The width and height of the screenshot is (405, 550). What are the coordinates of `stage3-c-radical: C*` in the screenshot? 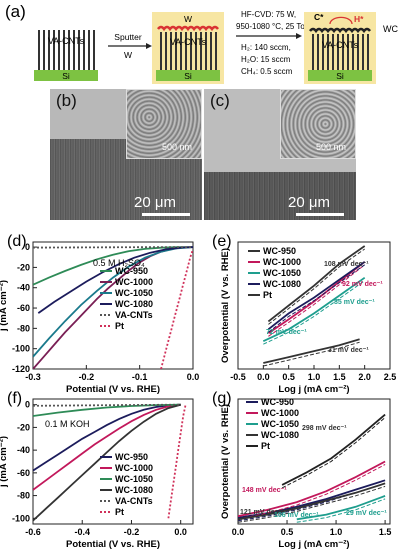 It's located at (319, 17).